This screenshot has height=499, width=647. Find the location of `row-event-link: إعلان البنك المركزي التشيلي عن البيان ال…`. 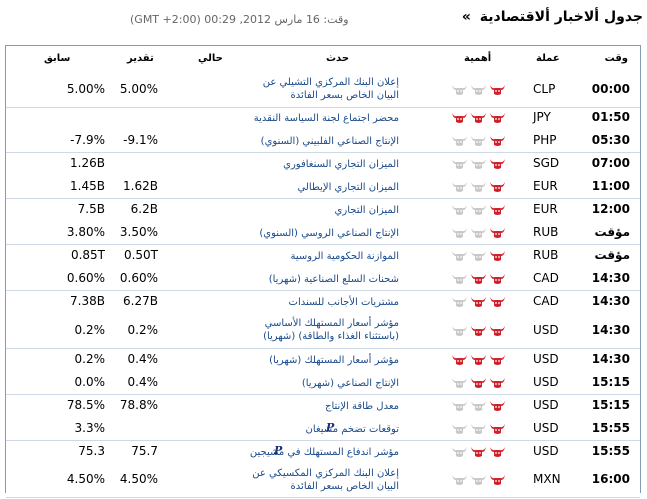

row-event-link: إعلان البنك المركزي التشيلي عن البيان ال… is located at coordinates (330, 89).